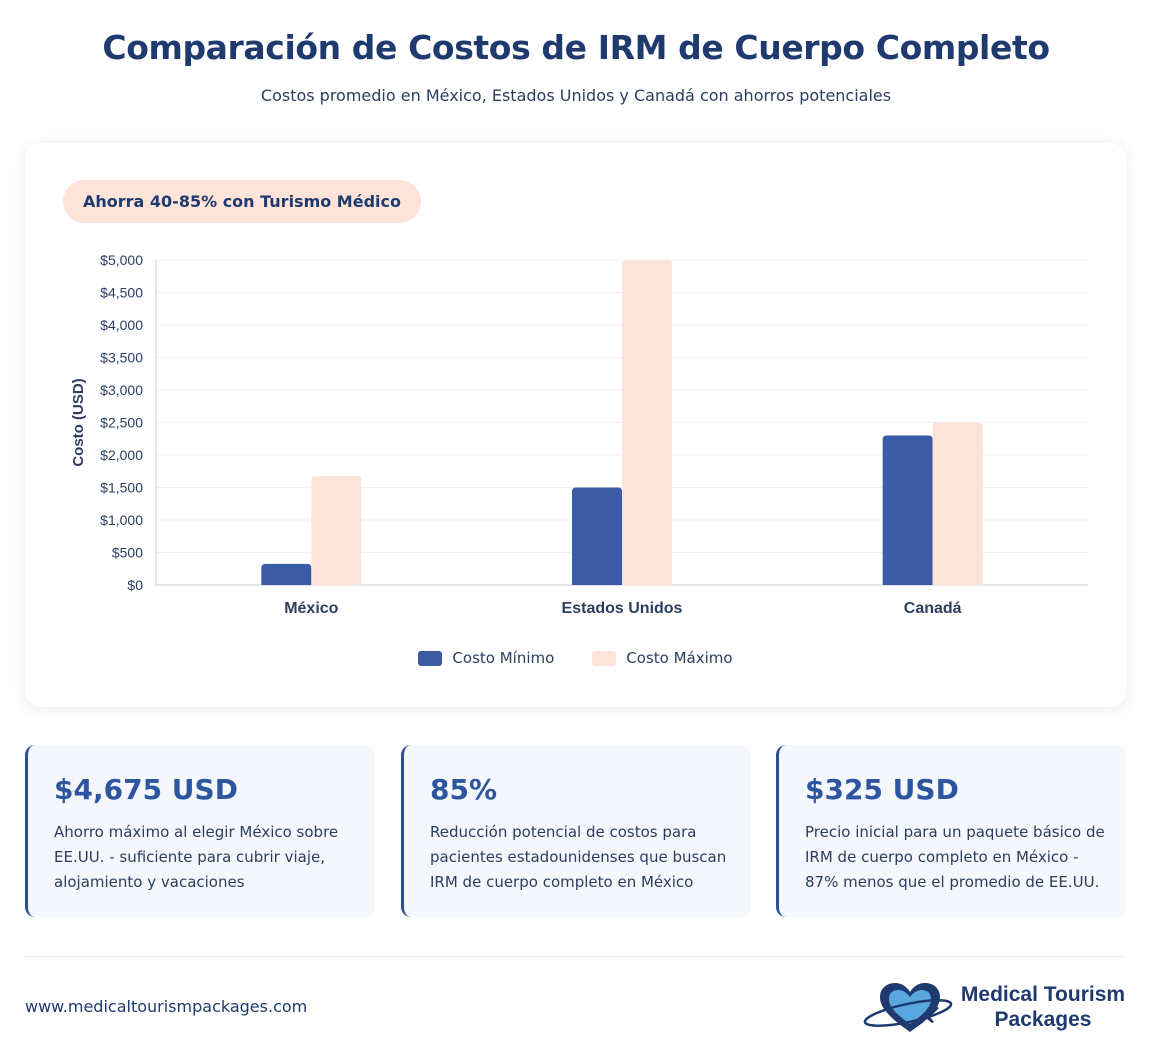 The height and width of the screenshot is (1057, 1152). I want to click on brand-logo: Medical Tourism Packages, so click(995, 1007).